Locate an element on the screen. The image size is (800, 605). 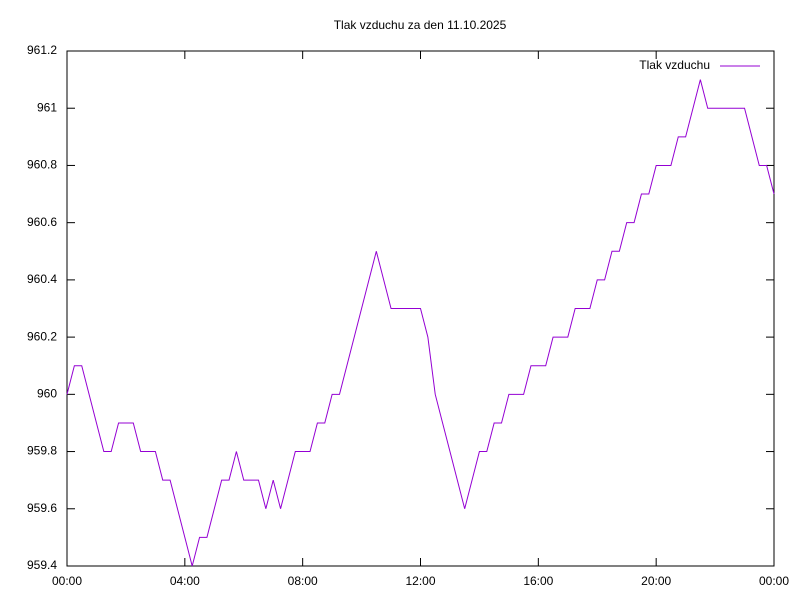
chart-title: Tlak vzduchu za den 11.10.2025 is located at coordinates (420, 25).